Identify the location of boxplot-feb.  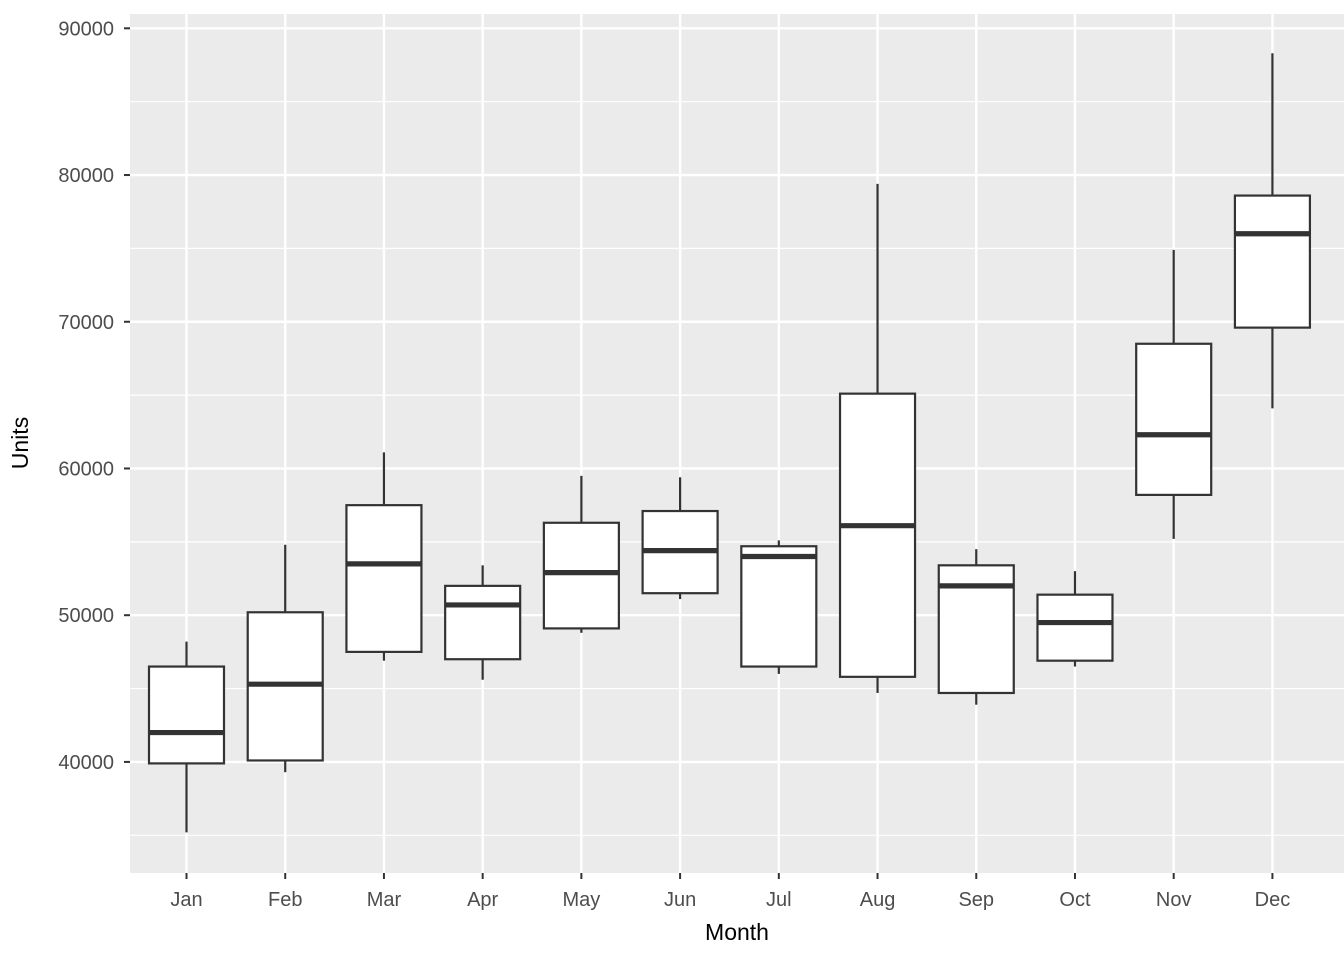
(285, 658).